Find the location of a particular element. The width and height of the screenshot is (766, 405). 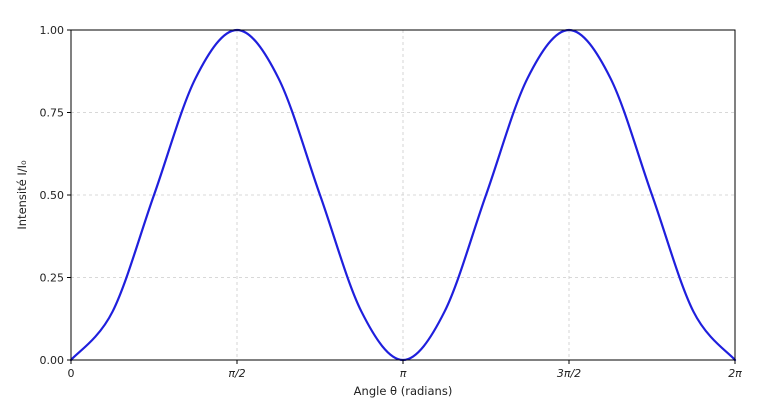

y-tick-label: 0.75 is located at coordinates (52, 113).